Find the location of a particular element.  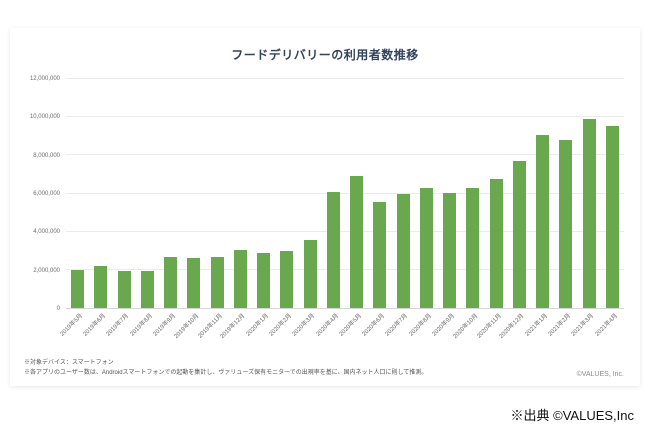

x-axis-label: 2021年3月 is located at coordinates (583, 325).